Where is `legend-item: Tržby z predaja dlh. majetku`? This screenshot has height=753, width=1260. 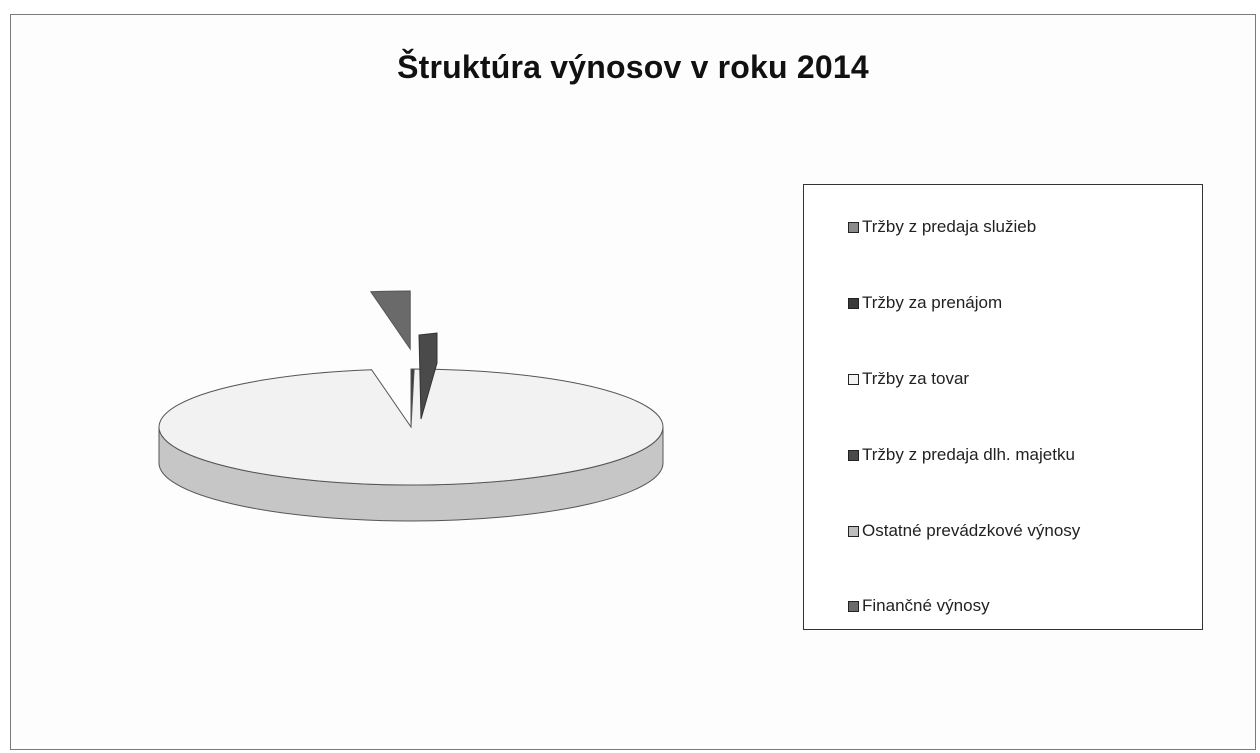
legend-item: Tržby z predaja dlh. majetku is located at coordinates (961, 455).